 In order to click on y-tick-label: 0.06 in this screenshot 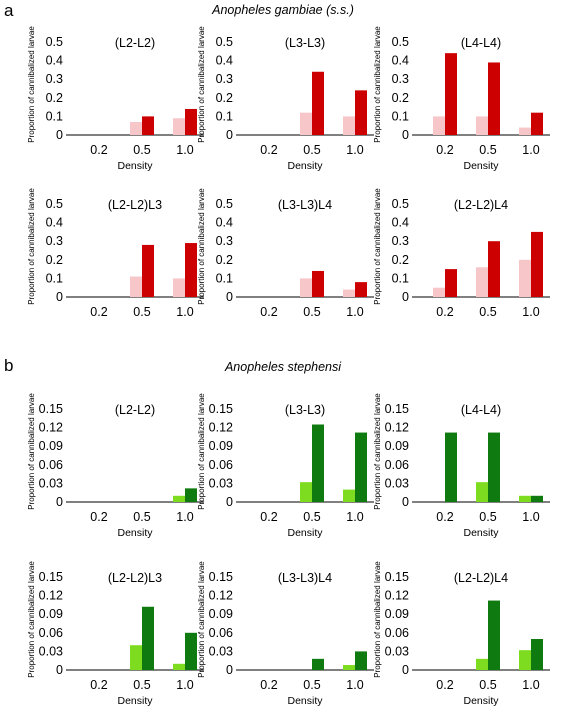, I will do `click(51, 465)`.